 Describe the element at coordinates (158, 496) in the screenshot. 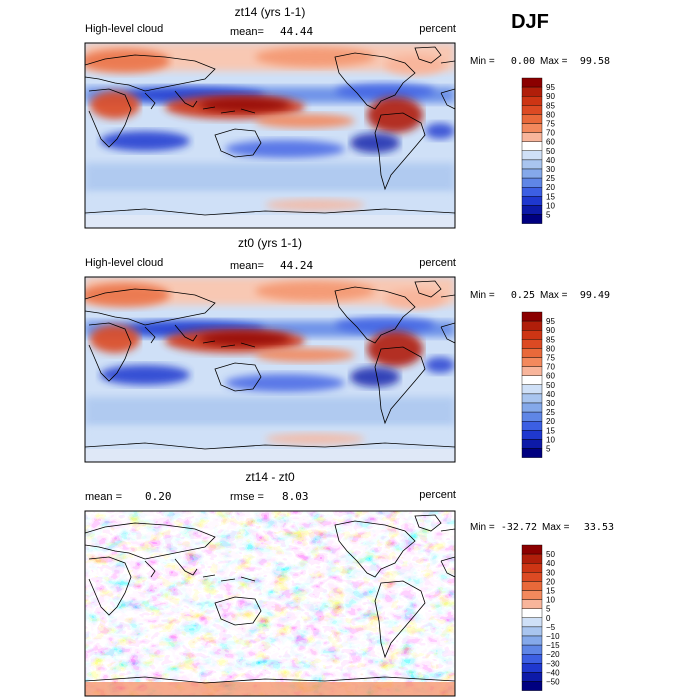

I see `panel-3-mean-value: 0.20` at that location.